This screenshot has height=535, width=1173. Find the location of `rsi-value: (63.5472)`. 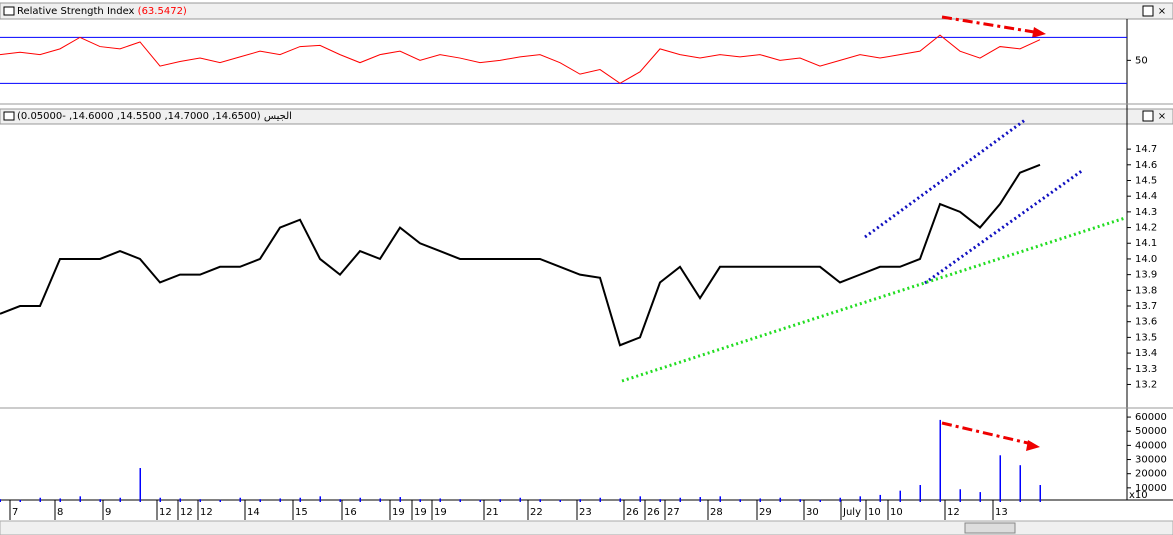

rsi-value: (63.5472) is located at coordinates (162, 11).